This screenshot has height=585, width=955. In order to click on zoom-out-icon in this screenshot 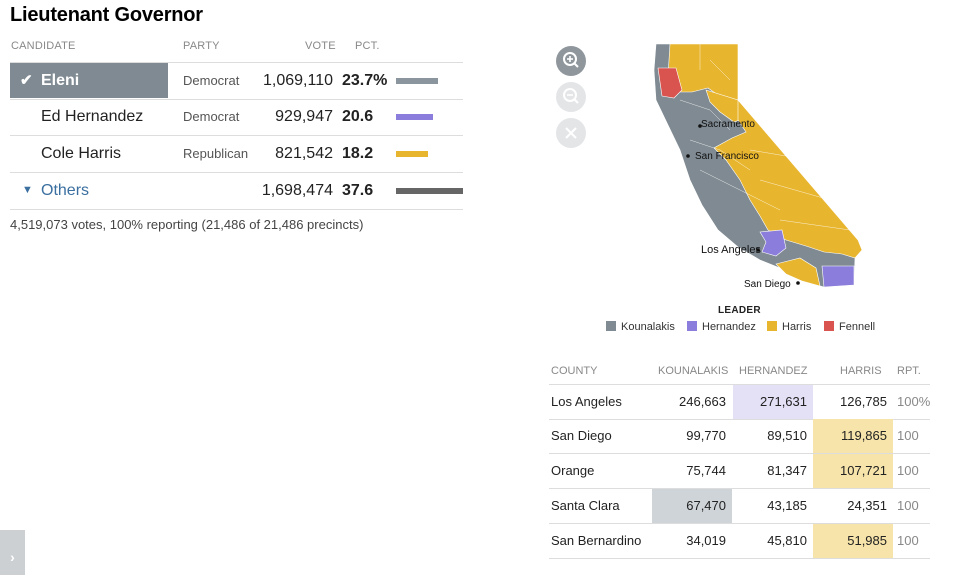, I will do `click(571, 96)`.